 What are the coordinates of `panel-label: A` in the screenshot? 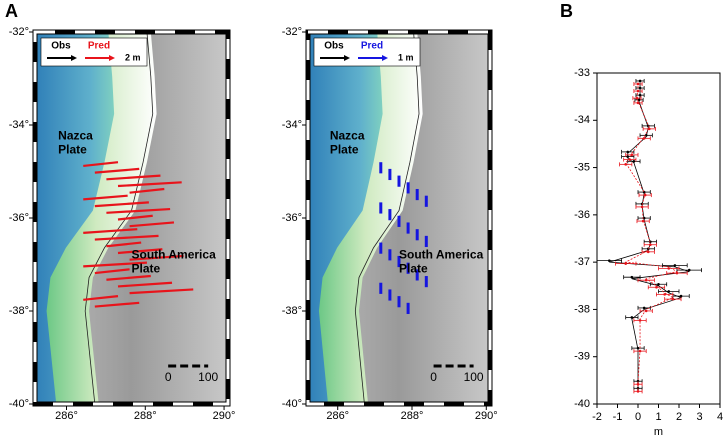 It's located at (11, 11).